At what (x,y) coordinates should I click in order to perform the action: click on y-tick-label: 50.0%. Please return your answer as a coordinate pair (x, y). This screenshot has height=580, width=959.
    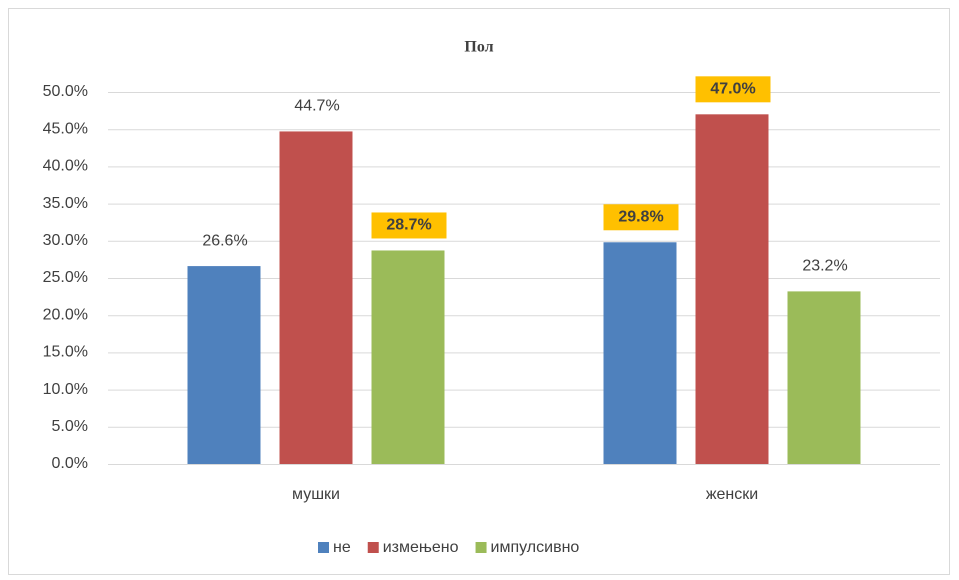
    Looking at the image, I should click on (65, 91).